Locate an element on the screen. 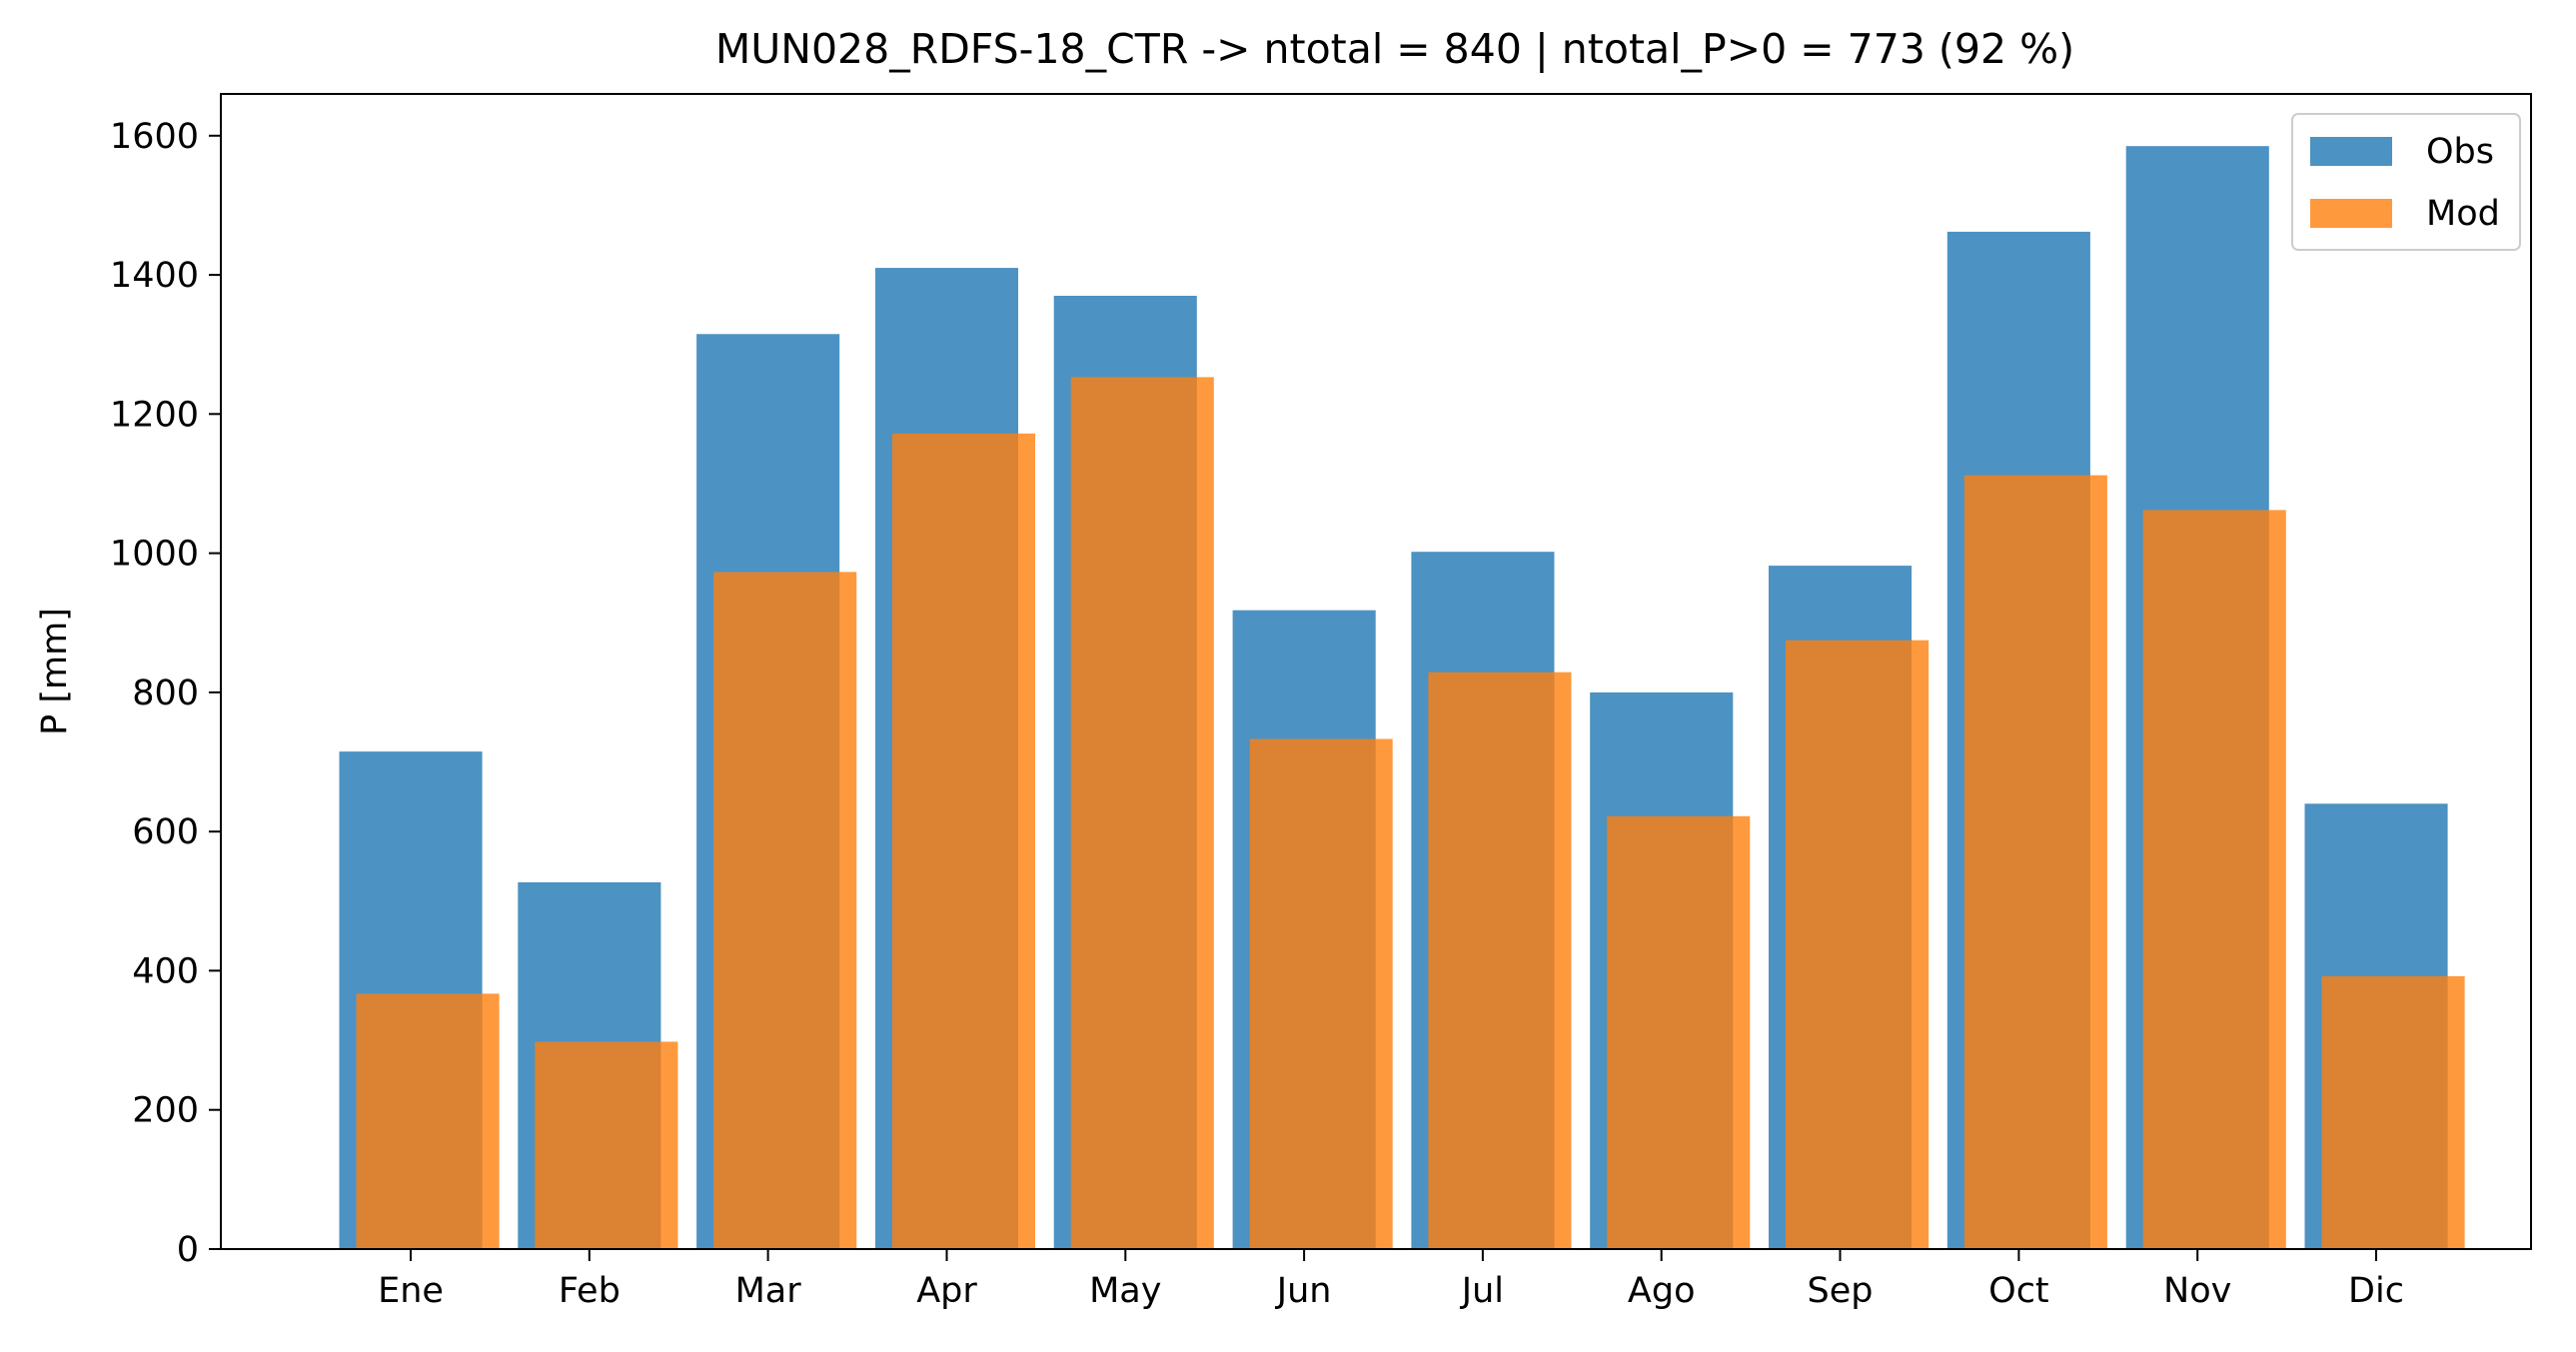  bar-mod-apr is located at coordinates (963, 841).